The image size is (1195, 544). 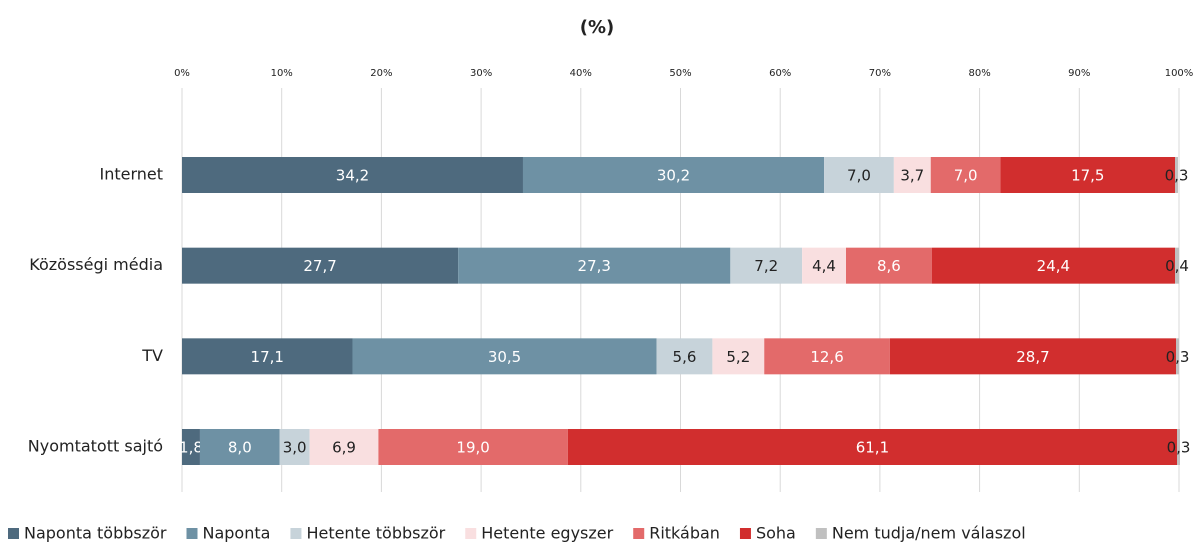 What do you see at coordinates (979, 73) in the screenshot?
I see `x-tick-label: 80%` at bounding box center [979, 73].